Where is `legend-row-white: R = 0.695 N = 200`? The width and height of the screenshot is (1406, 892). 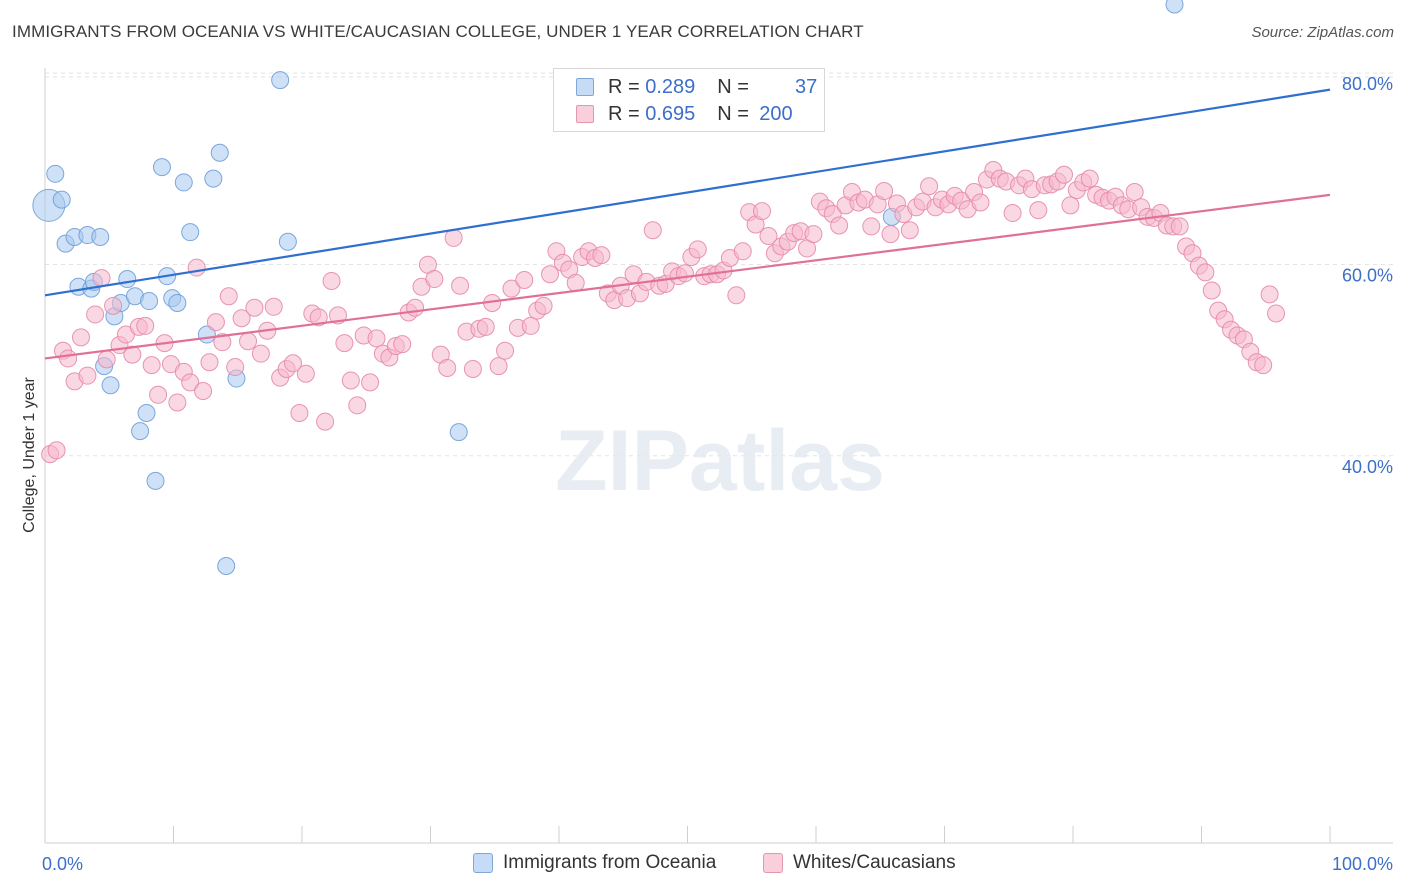 legend-row-white: R = 0.695 N = 200 is located at coordinates (690, 114).